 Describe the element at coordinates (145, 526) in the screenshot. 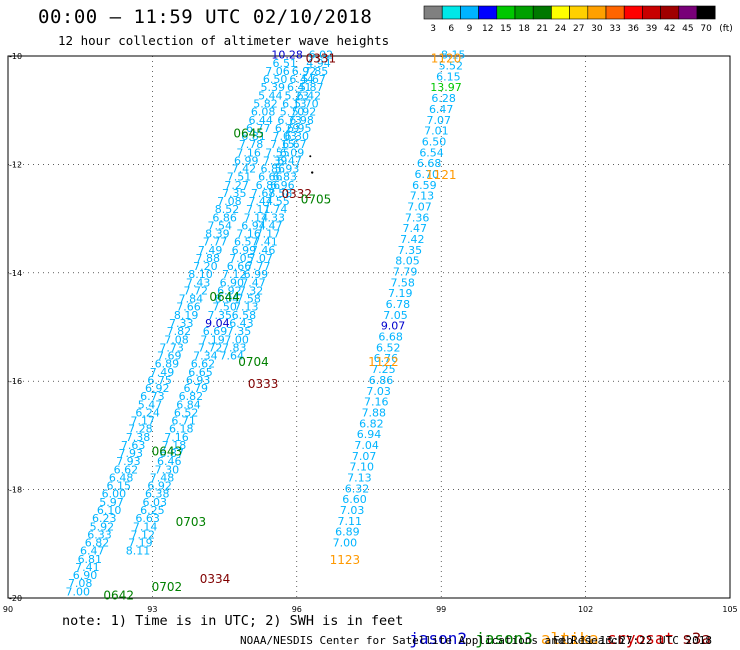

I see `swh-value-label: 7.14` at that location.